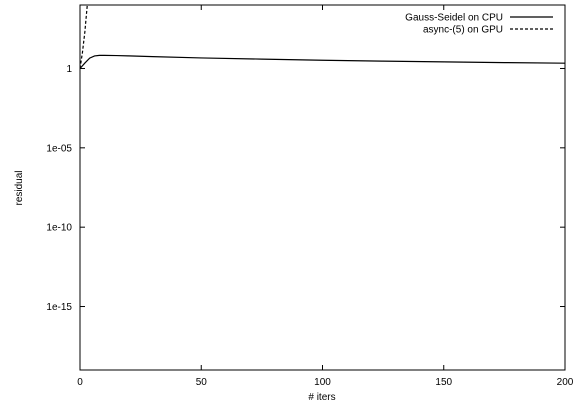 The height and width of the screenshot is (407, 585). Describe the element at coordinates (69, 69) in the screenshot. I see `y-tick-label: 1` at that location.